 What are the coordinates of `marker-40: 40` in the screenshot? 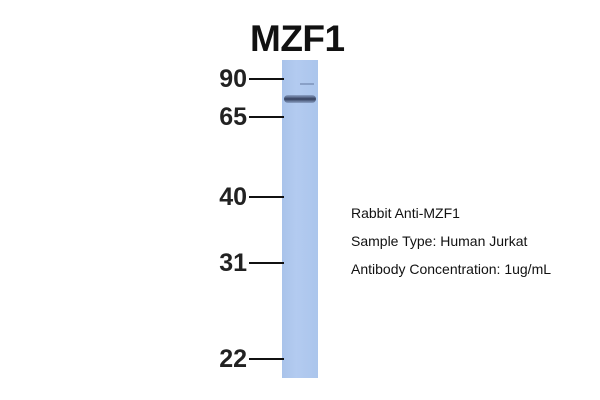 It's located at (245, 197).